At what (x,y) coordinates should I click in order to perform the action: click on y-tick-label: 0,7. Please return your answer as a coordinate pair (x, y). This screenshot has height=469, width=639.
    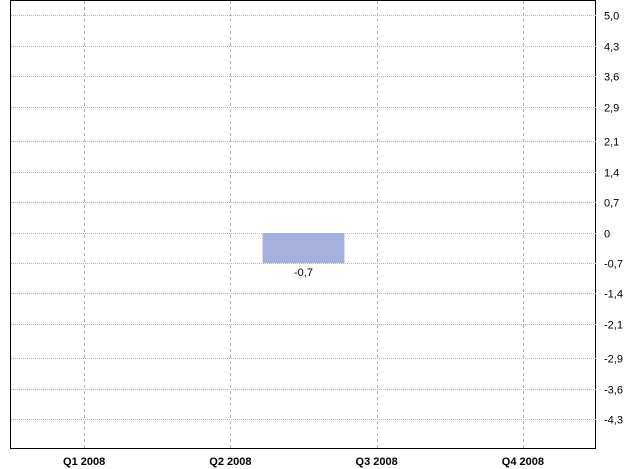
    Looking at the image, I should click on (611, 204).